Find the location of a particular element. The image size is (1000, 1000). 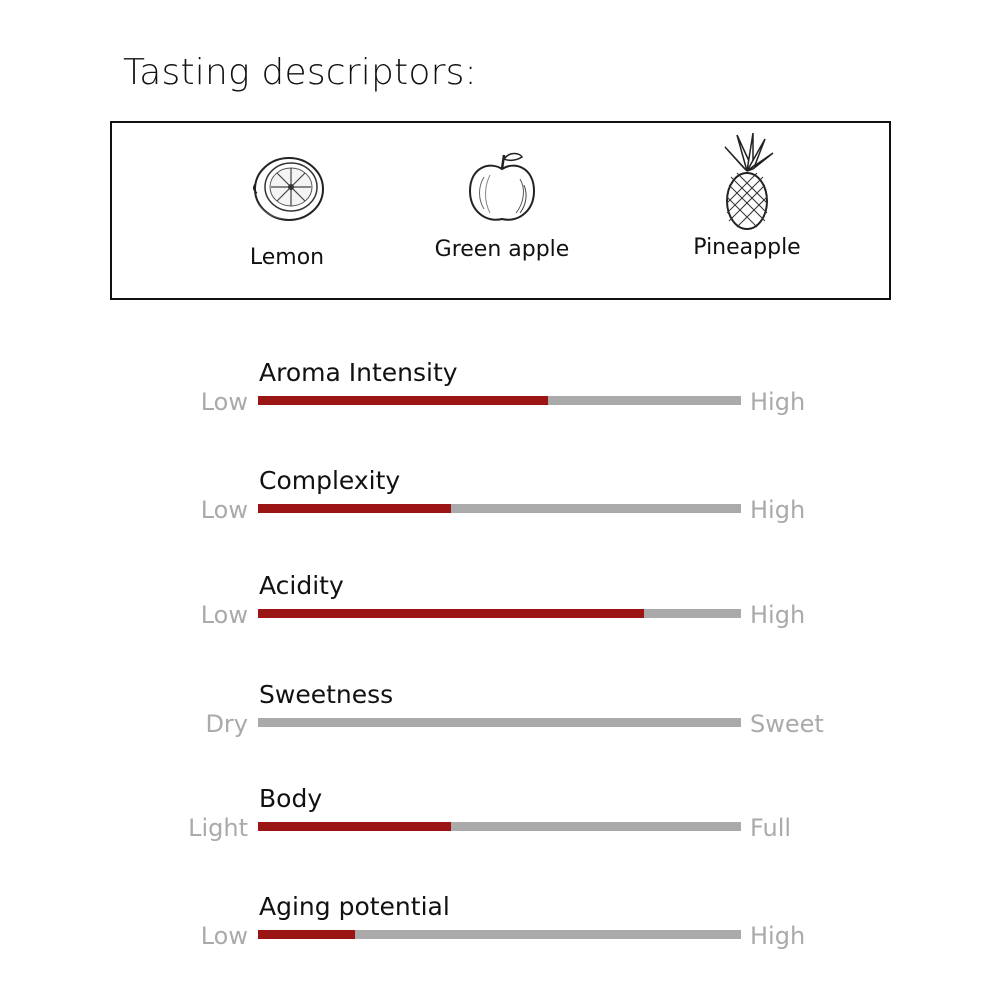

scale-aging-potential: Aging potential Low High is located at coordinates (500, 922).